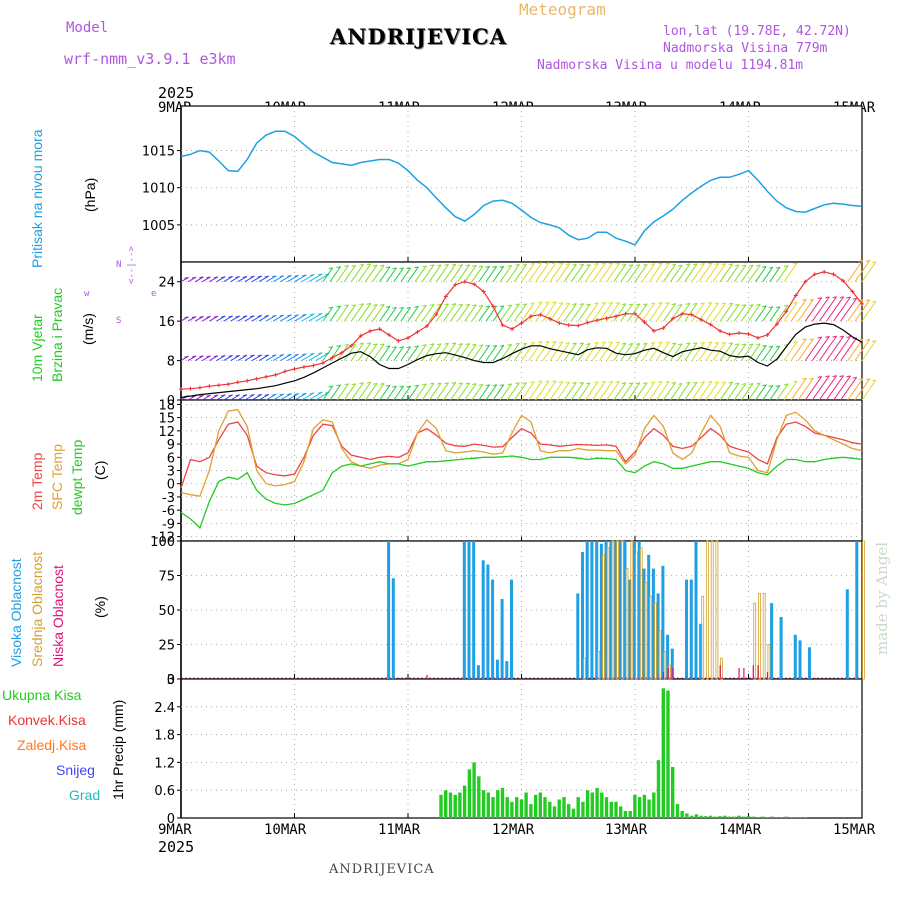 The width and height of the screenshot is (900, 900). What do you see at coordinates (740, 830) in the screenshot?
I see `date-tick-bottom: 14MAR` at bounding box center [740, 830].